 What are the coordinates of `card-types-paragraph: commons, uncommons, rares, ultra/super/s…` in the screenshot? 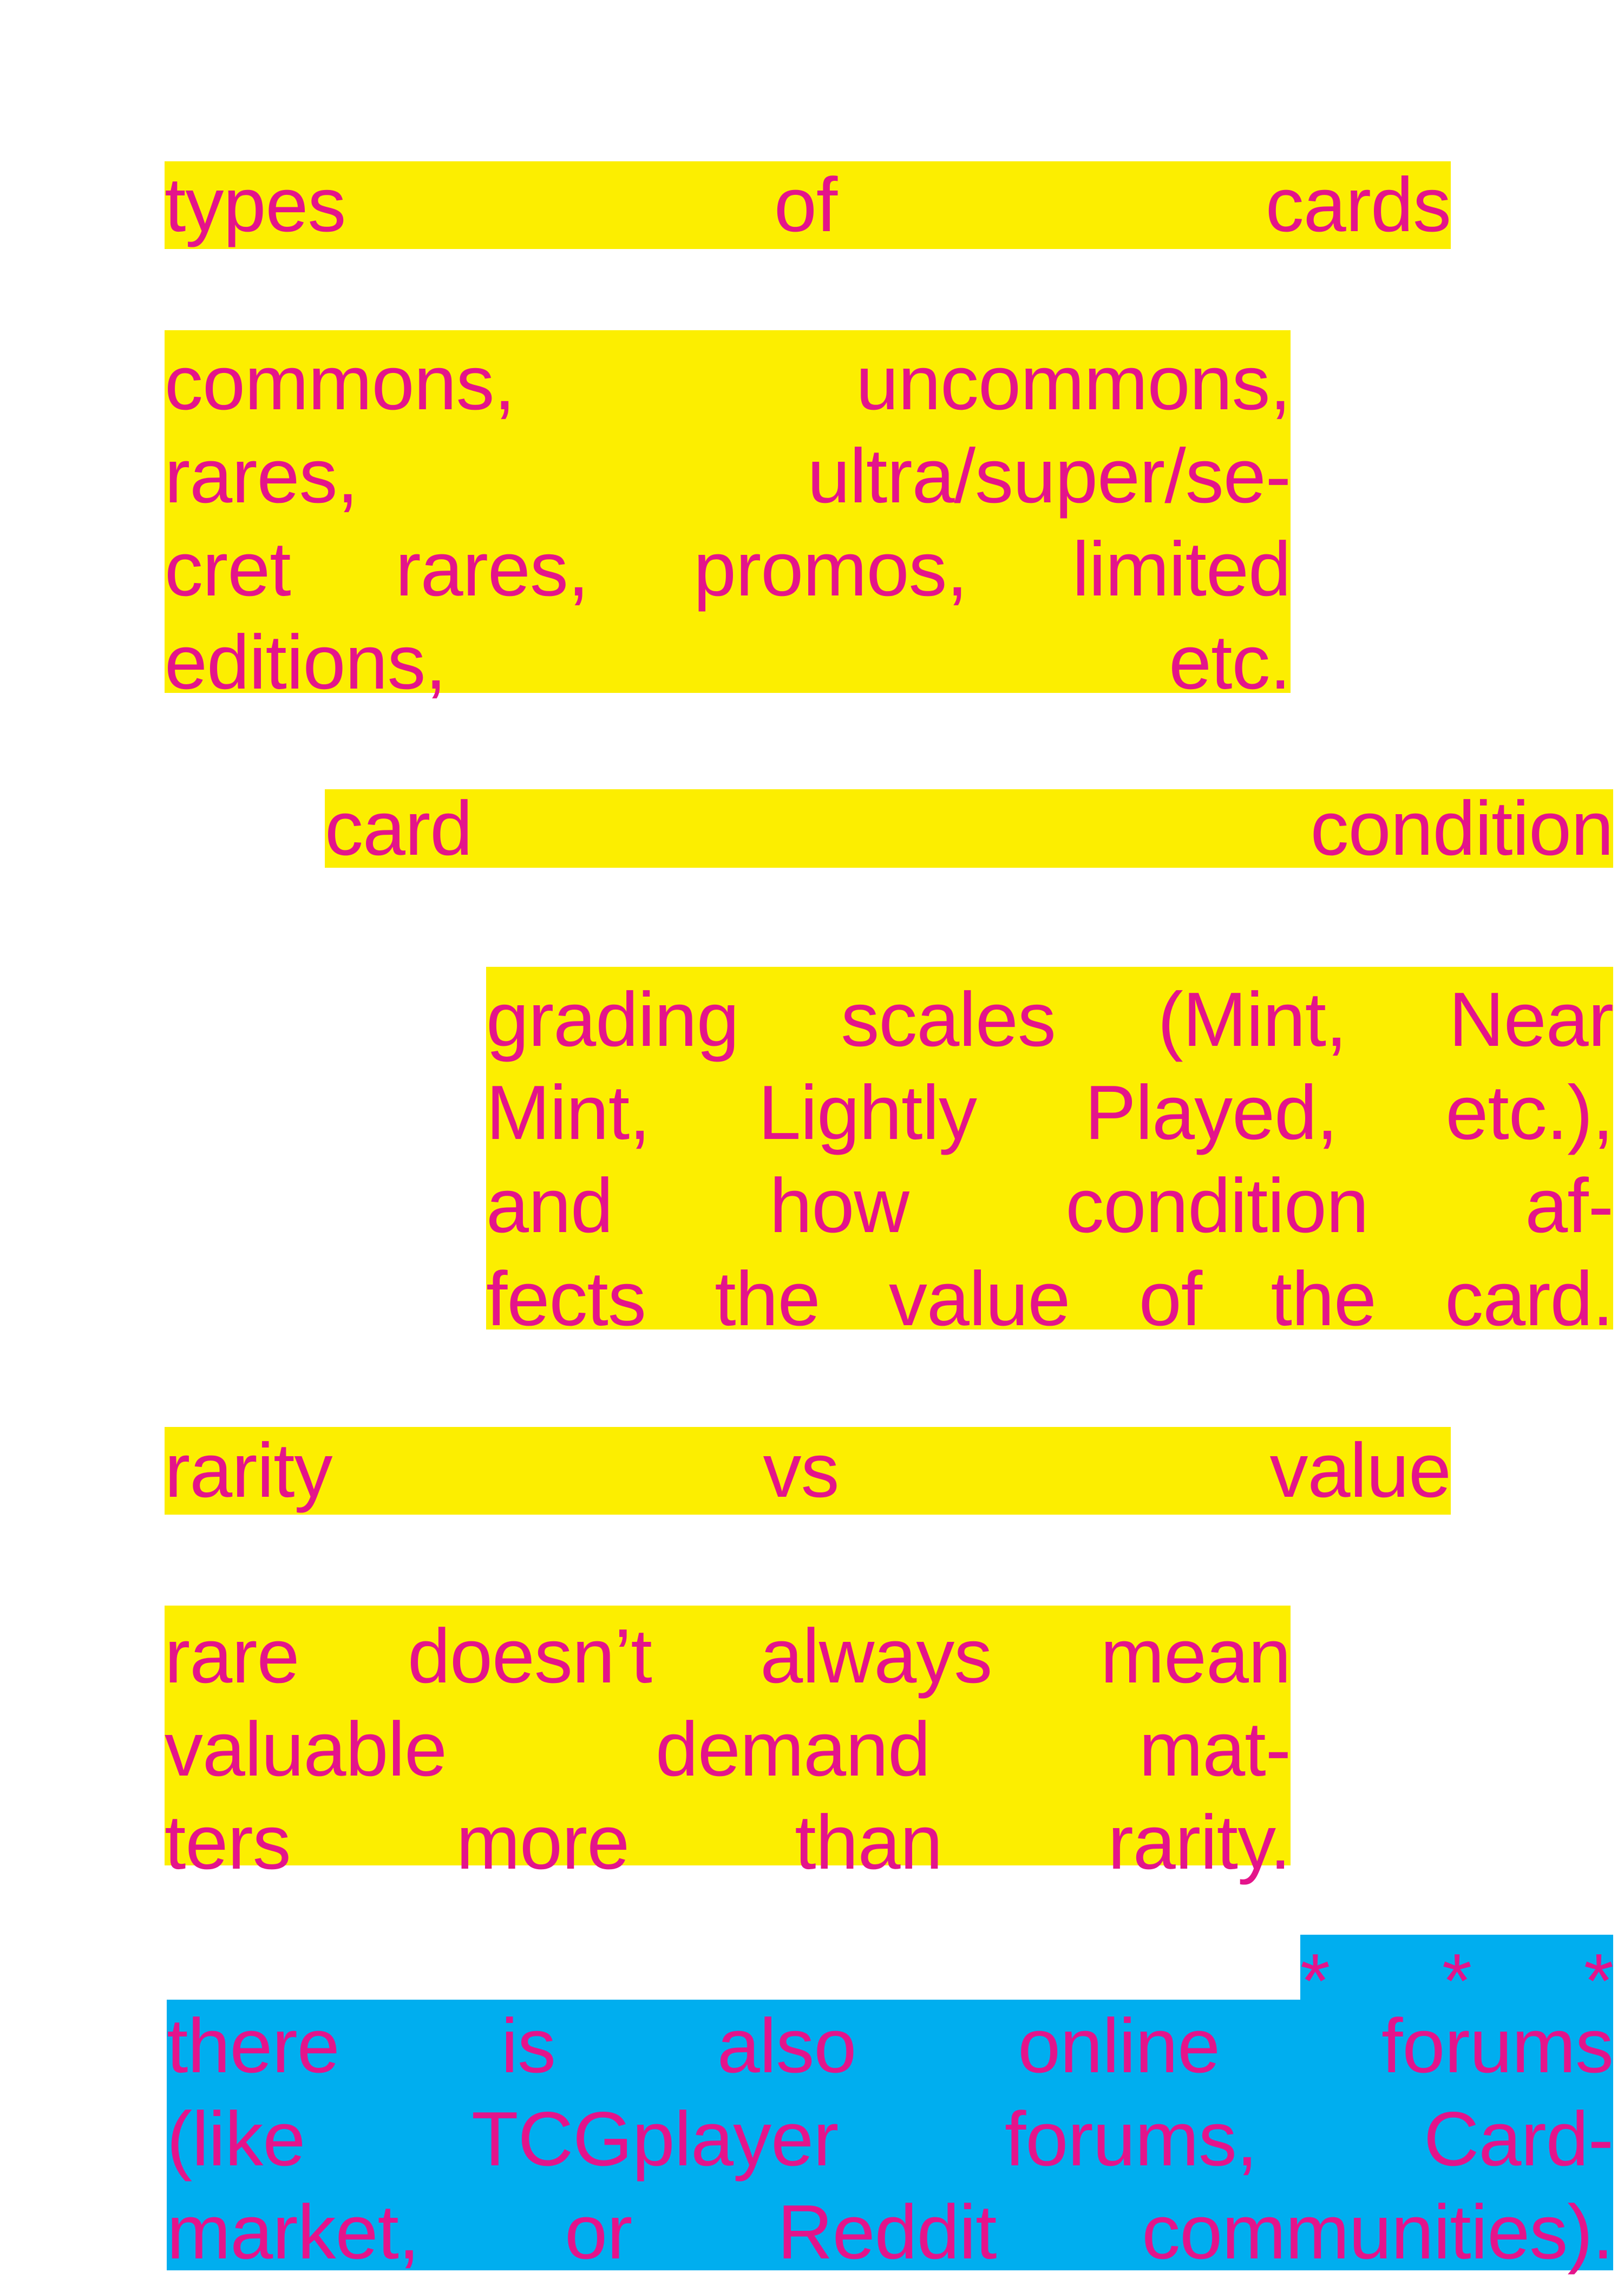 It's located at (728, 517).